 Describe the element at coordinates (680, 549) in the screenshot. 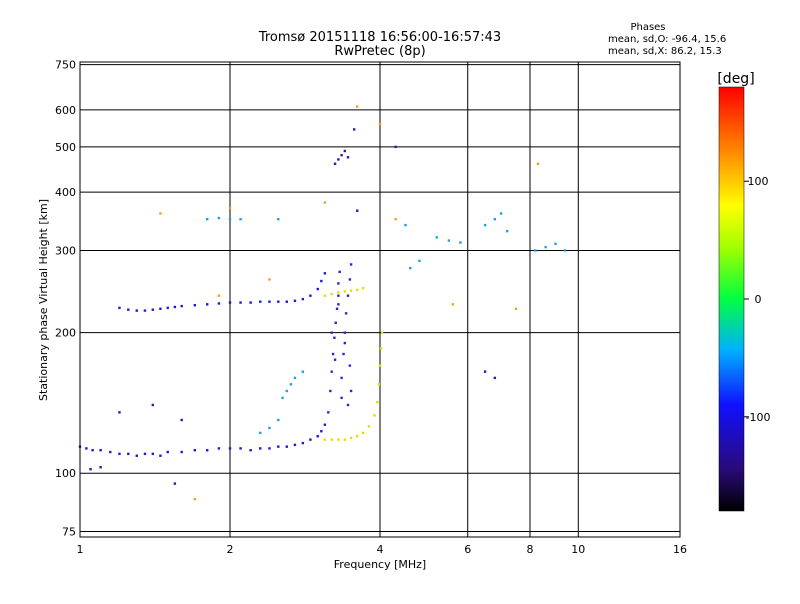

I see `x-tick-label: 16` at that location.